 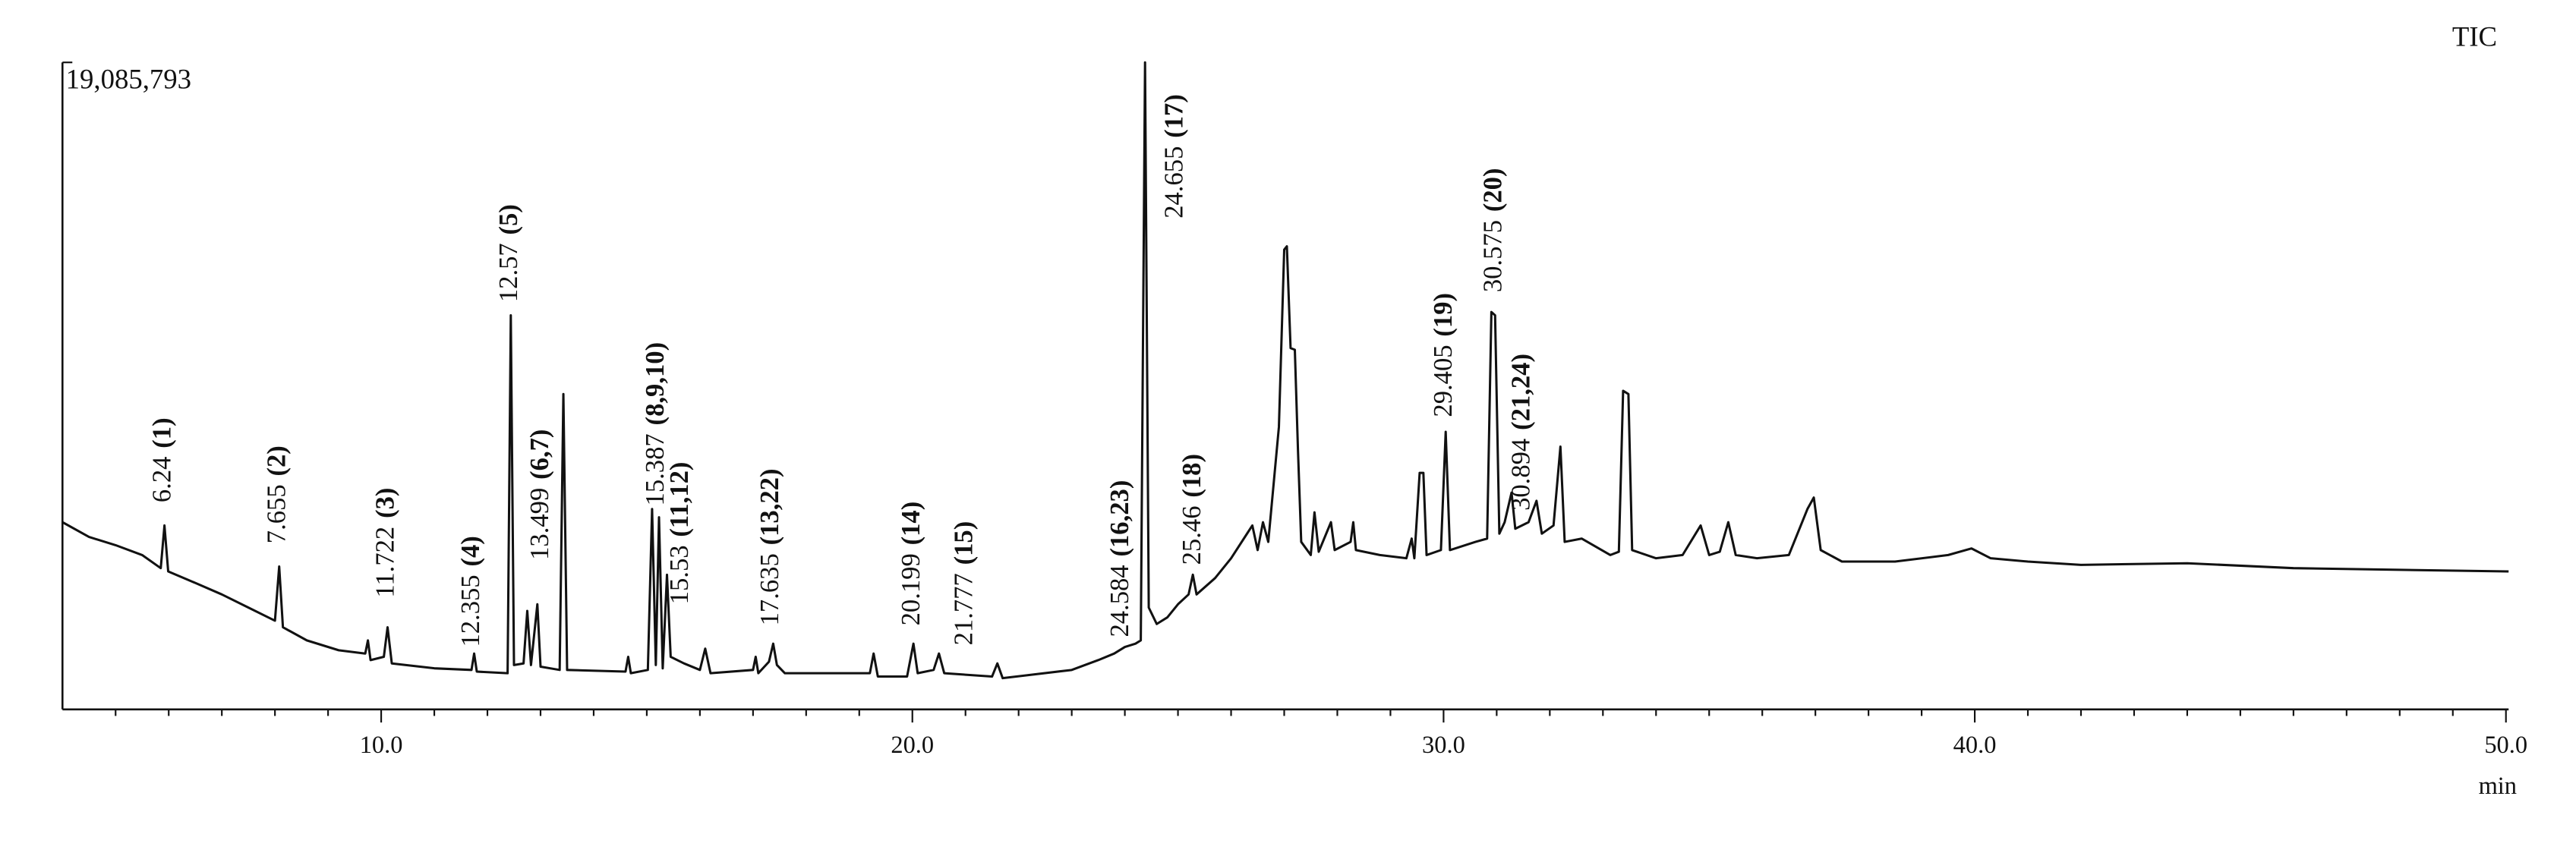 I want to click on peak-time: 15.53, so click(x=679, y=574).